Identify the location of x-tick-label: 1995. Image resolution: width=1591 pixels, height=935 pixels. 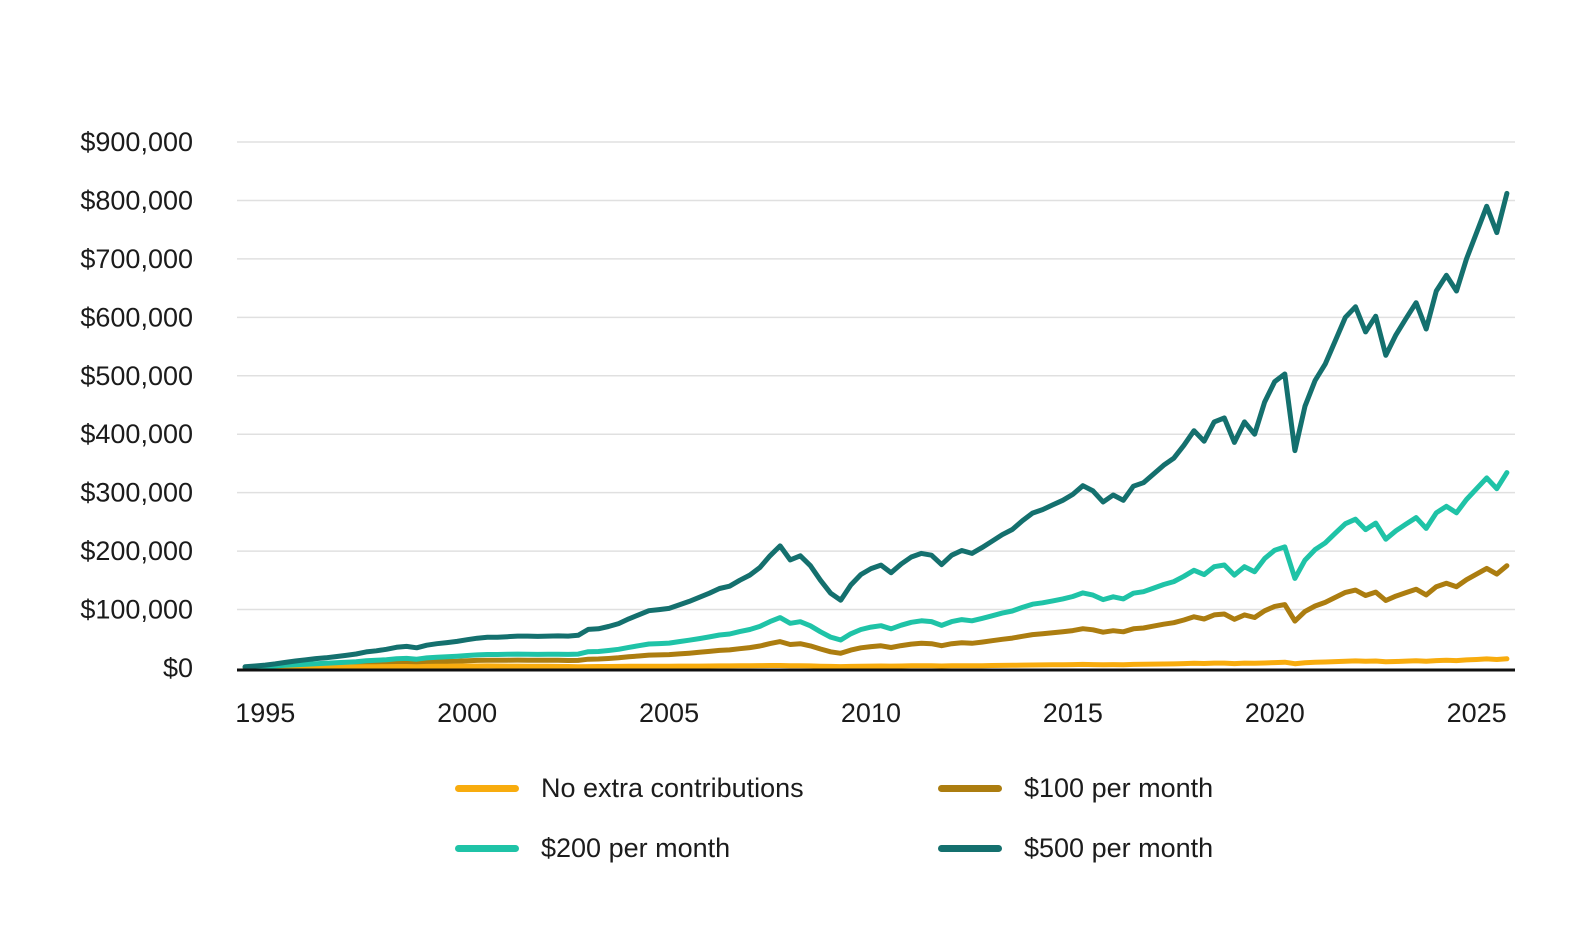
(265, 713).